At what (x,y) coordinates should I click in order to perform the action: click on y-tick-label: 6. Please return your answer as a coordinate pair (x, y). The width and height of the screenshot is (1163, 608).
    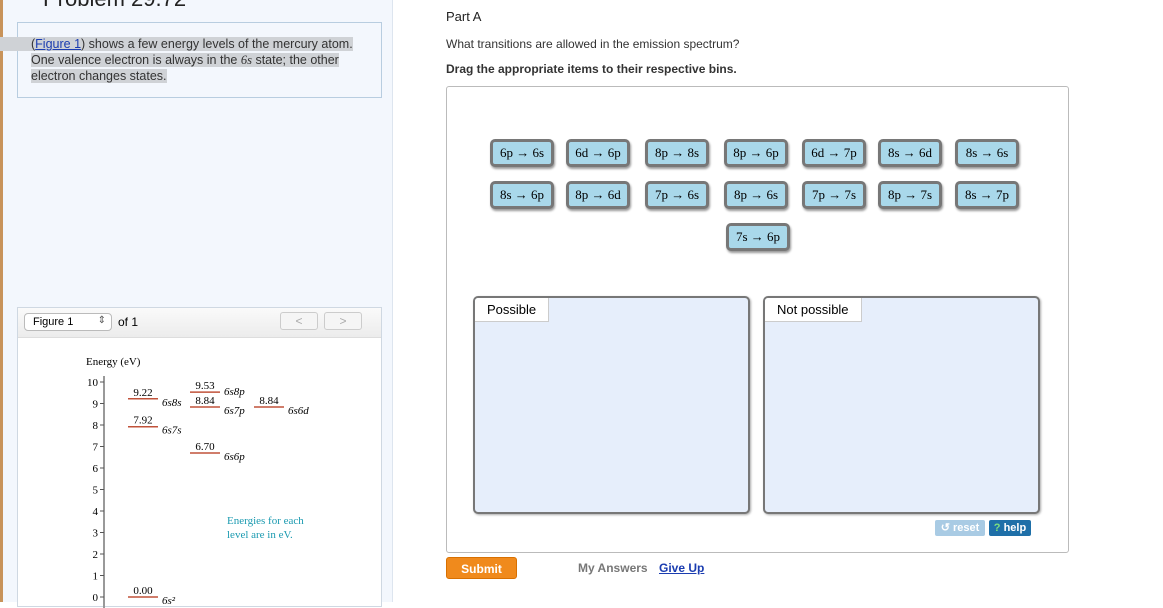
    Looking at the image, I should click on (96, 469).